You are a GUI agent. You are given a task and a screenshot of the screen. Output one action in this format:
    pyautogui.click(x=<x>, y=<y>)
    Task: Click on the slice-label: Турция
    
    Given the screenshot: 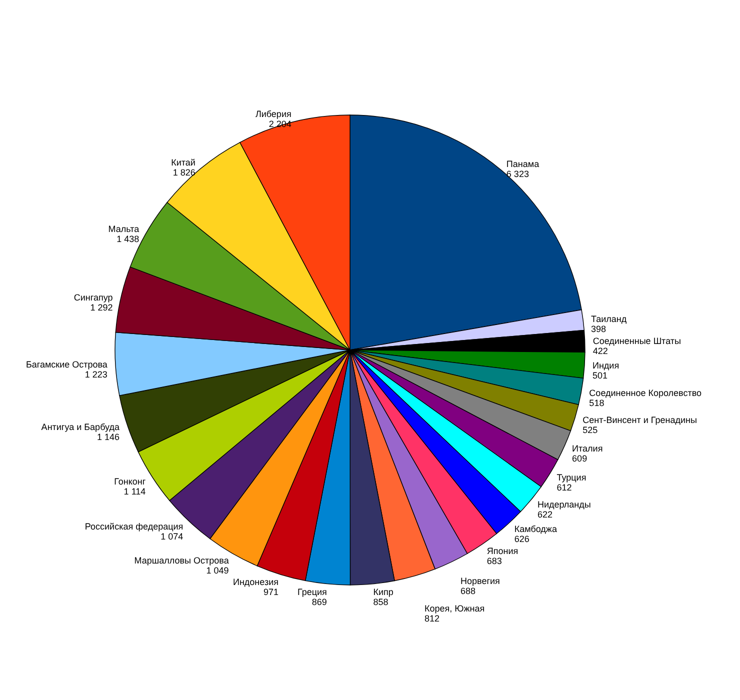 What is the action you would take?
    pyautogui.click(x=571, y=477)
    